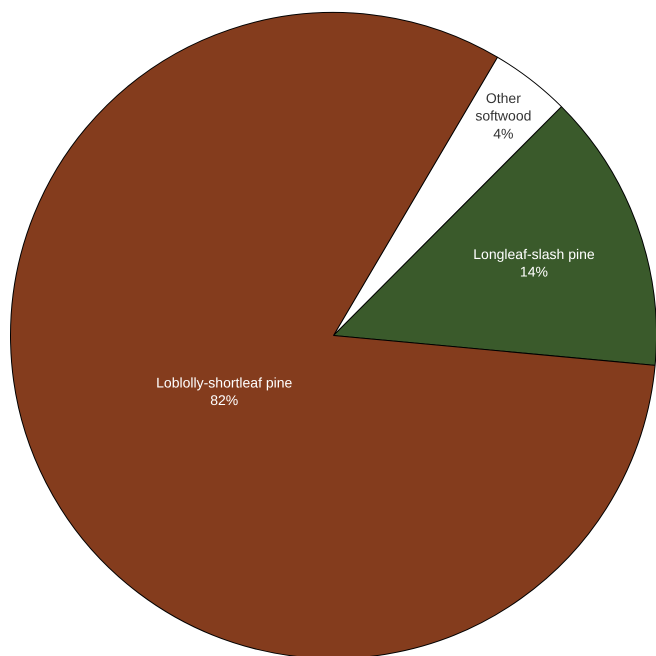 This screenshot has width=656, height=656. I want to click on data-label: 82%, so click(224, 400).